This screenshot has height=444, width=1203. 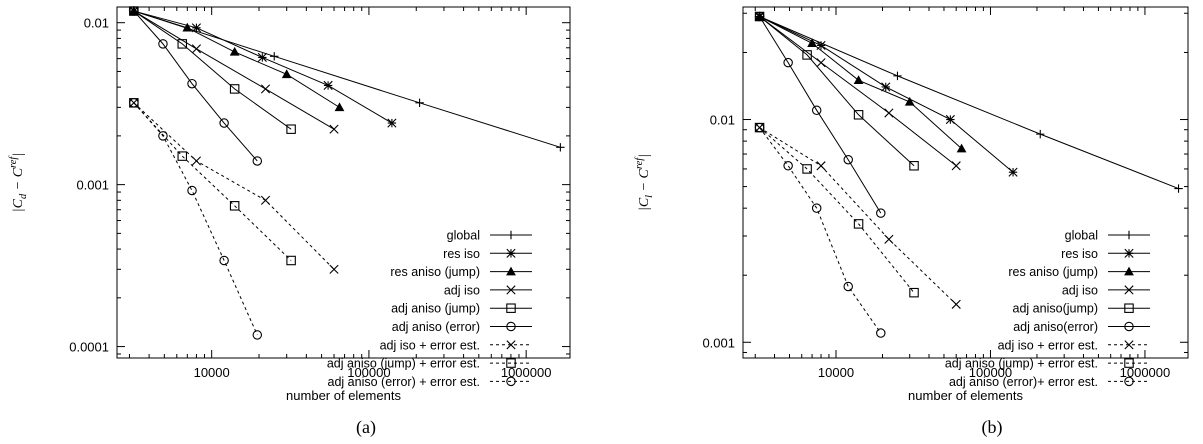 What do you see at coordinates (89, 347) in the screenshot?
I see `y-tick-label: 0.0001` at bounding box center [89, 347].